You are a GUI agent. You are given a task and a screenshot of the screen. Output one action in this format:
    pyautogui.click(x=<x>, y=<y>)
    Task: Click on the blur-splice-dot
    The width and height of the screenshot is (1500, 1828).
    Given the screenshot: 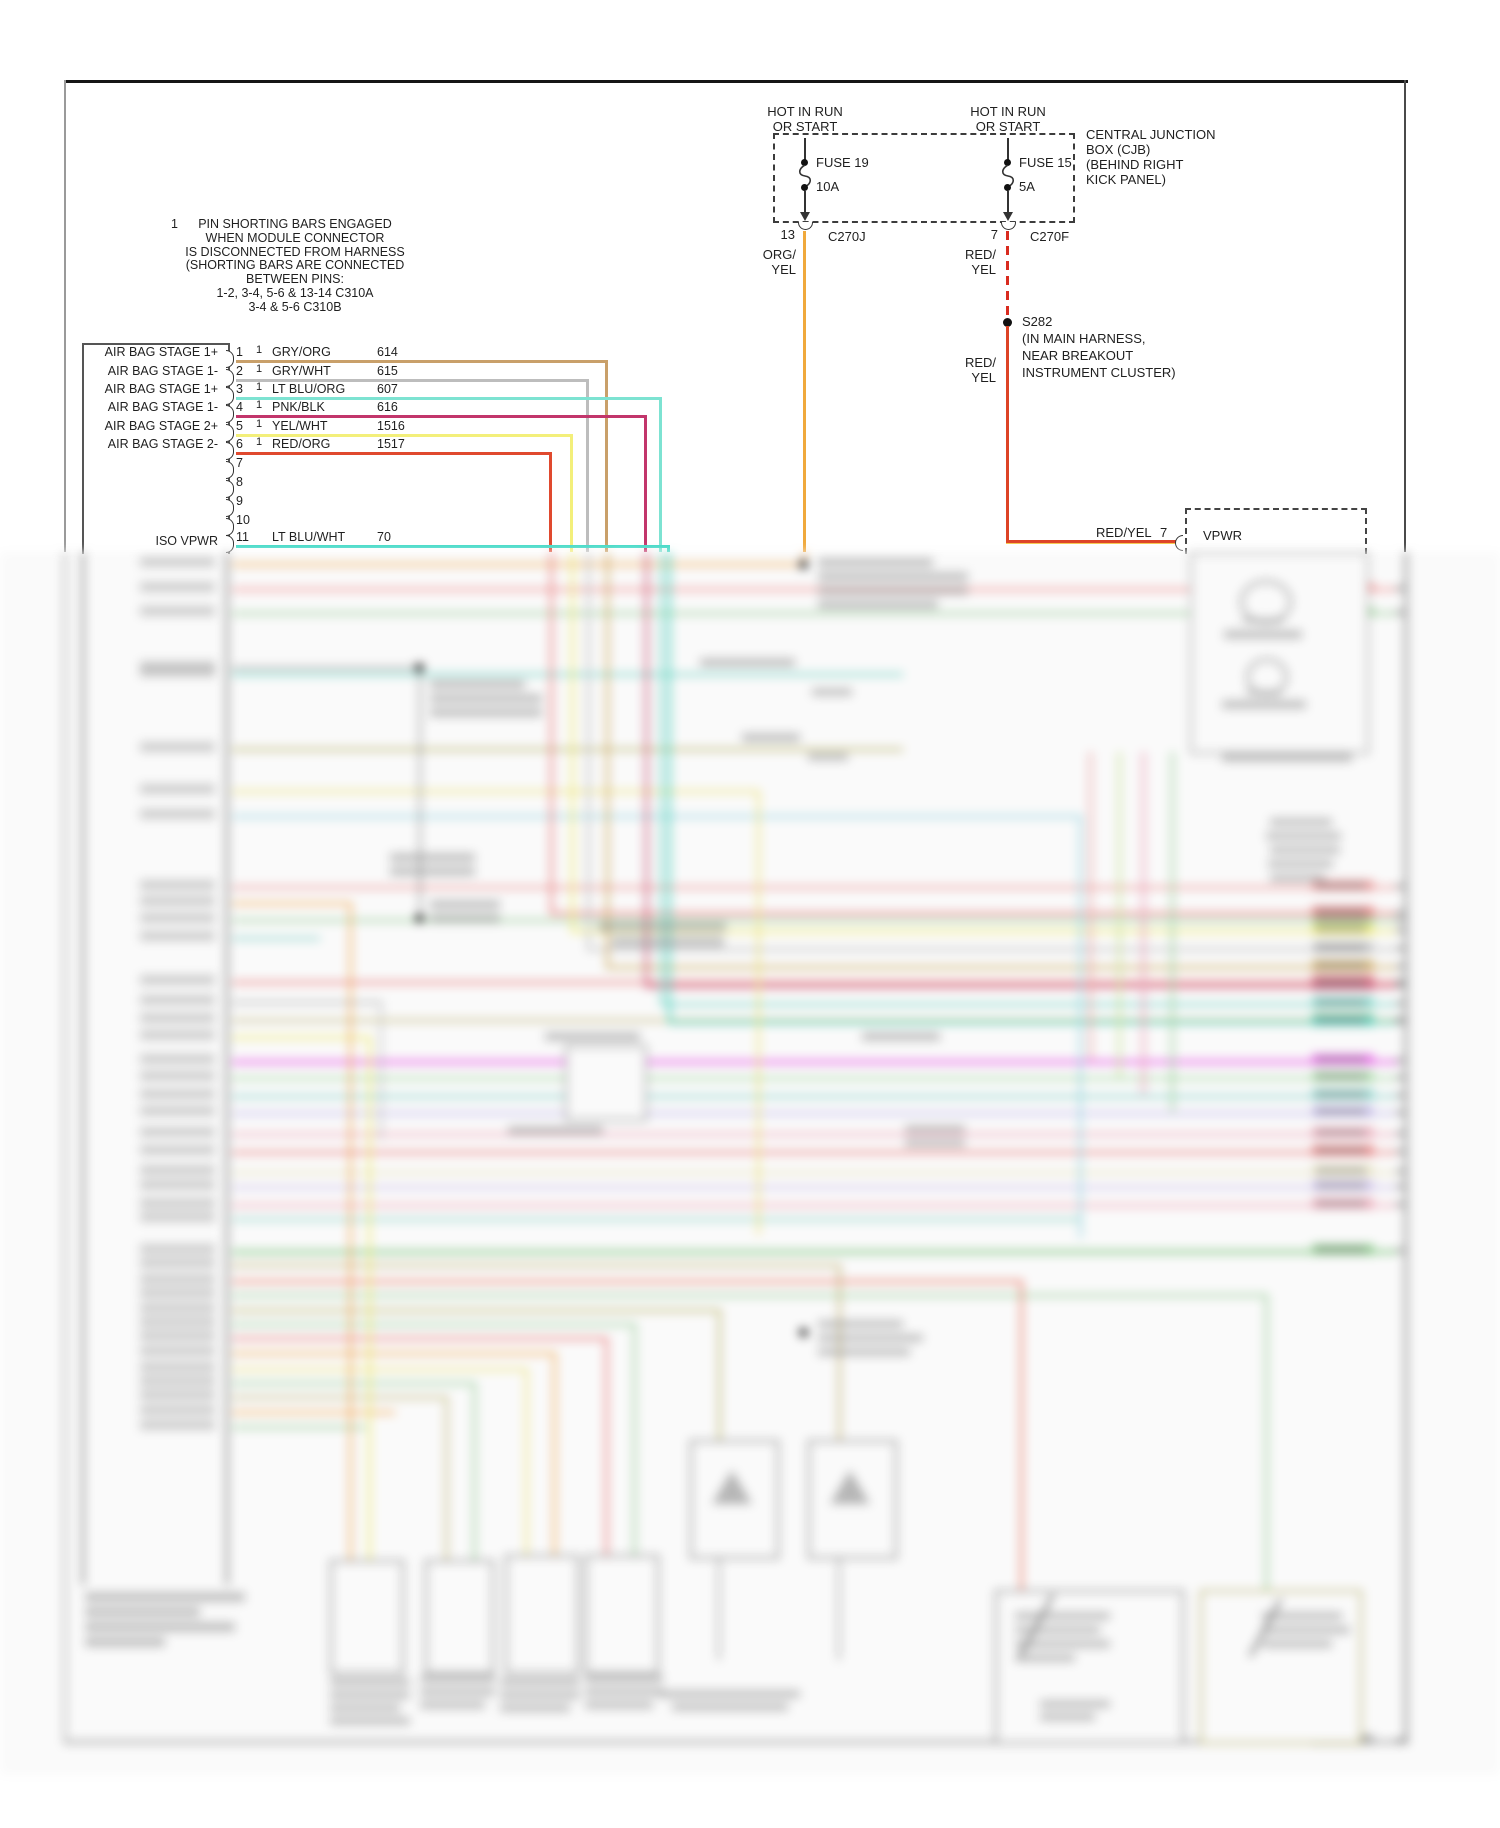 What is the action you would take?
    pyautogui.click(x=803, y=1332)
    